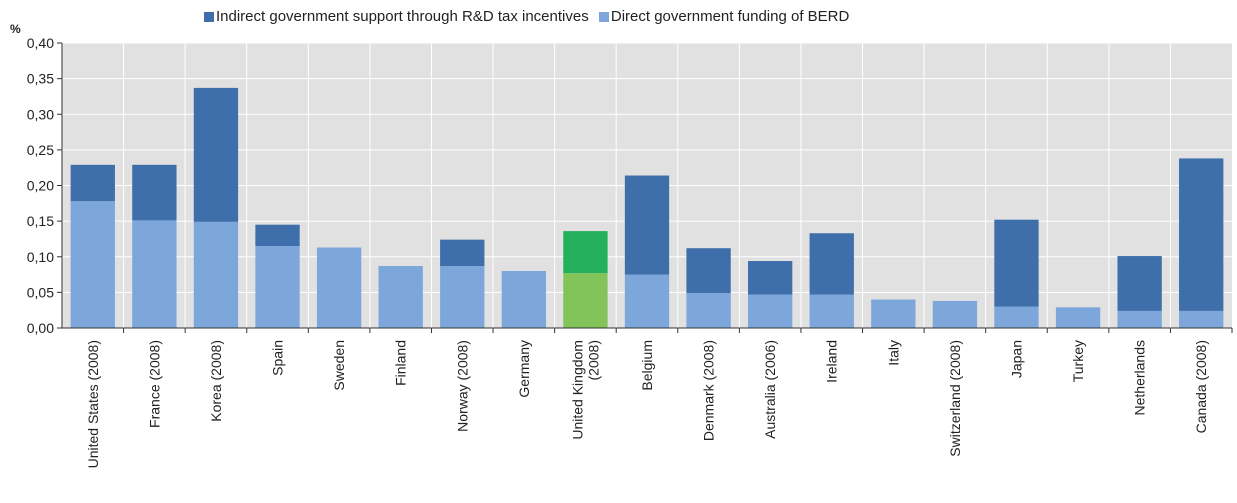 This screenshot has width=1237, height=503. I want to click on x-tick-label: Korea (2008), so click(216, 381).